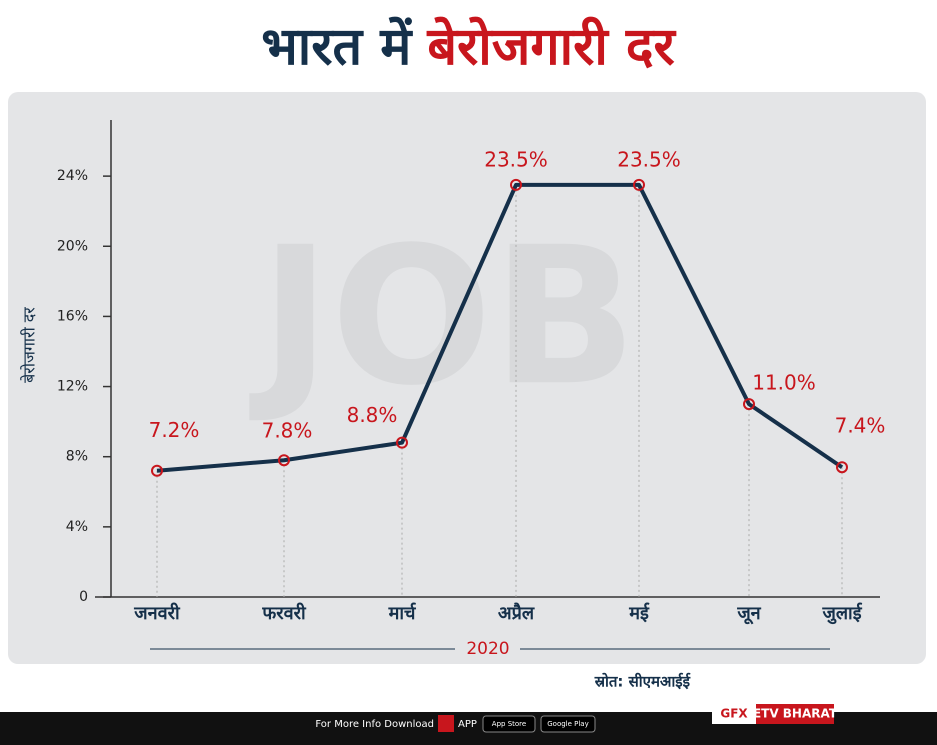 The image size is (937, 745). I want to click on brand-box, so click(795, 714).